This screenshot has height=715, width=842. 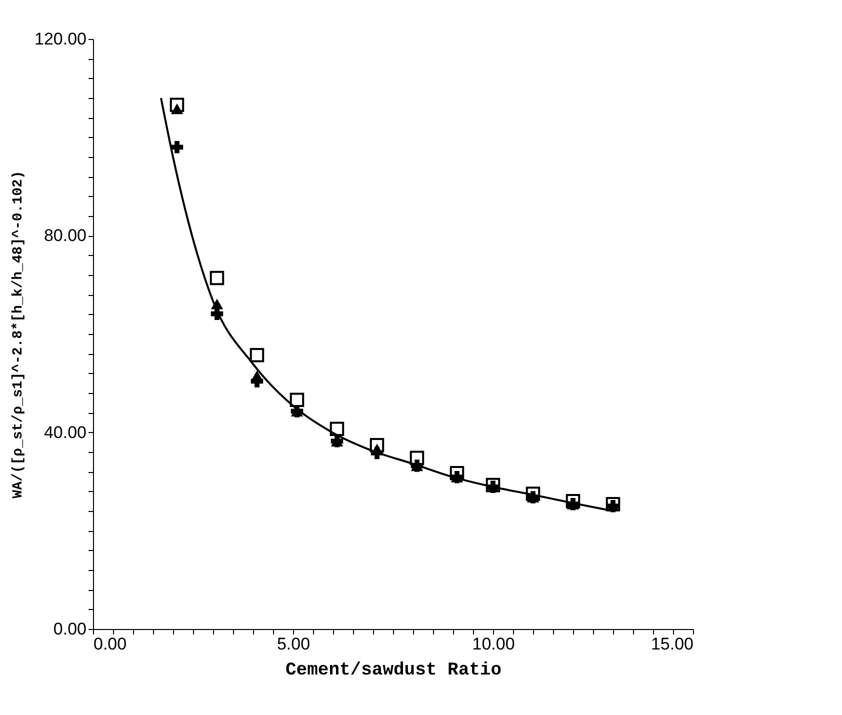 What do you see at coordinates (393, 670) in the screenshot?
I see `x-axis-title: Cement/sawdust Ratio` at bounding box center [393, 670].